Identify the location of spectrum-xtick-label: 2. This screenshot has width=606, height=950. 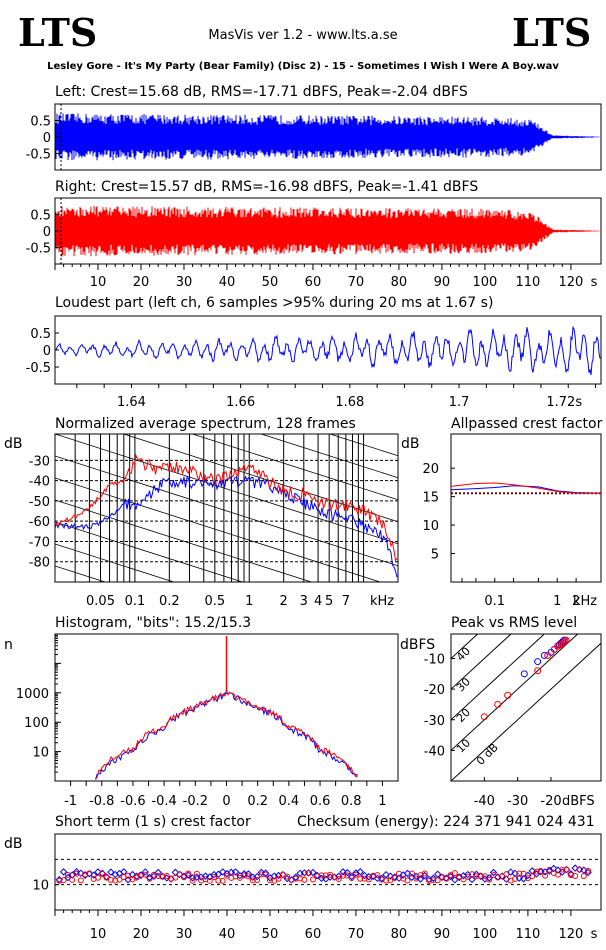
(284, 601).